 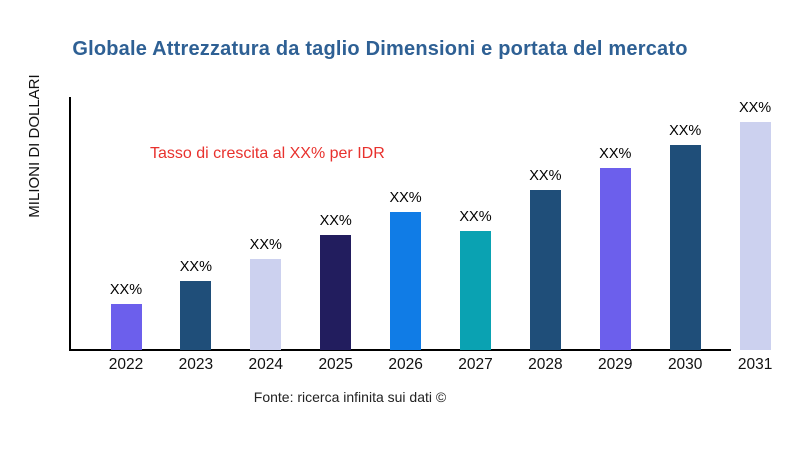 What do you see at coordinates (545, 176) in the screenshot?
I see `bar-value-label-2028: XX%` at bounding box center [545, 176].